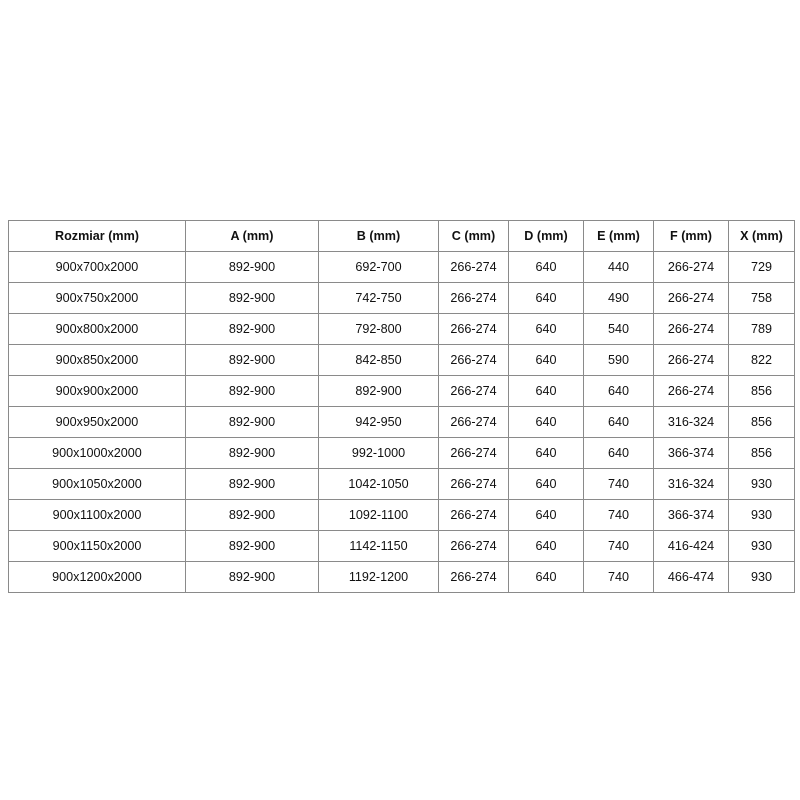 The image size is (800, 800). What do you see at coordinates (761, 329) in the screenshot?
I see `cell-x: 789` at bounding box center [761, 329].